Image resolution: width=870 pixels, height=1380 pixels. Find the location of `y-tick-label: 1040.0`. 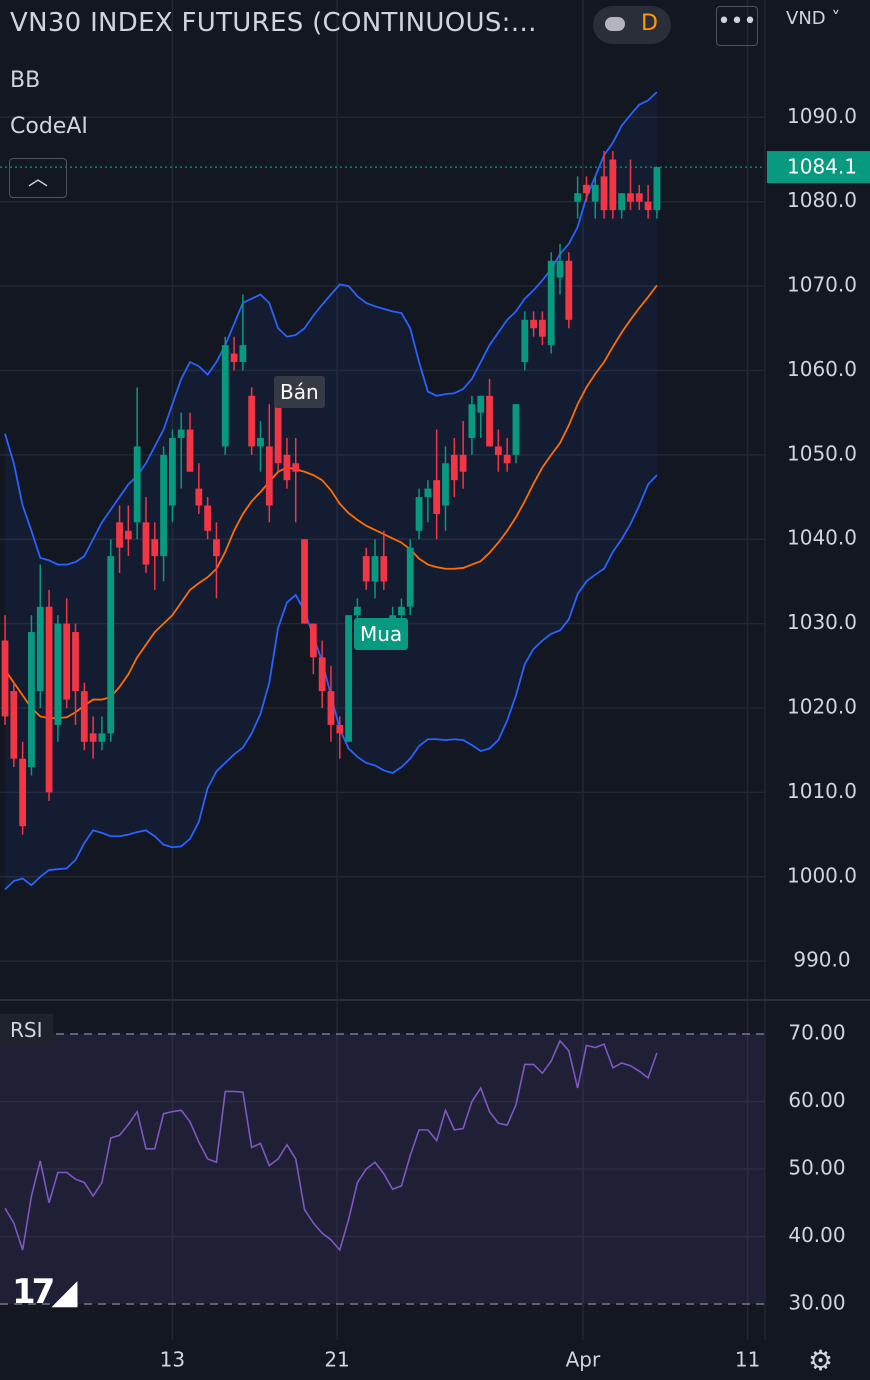

y-tick-label: 1040.0 is located at coordinates (822, 538).